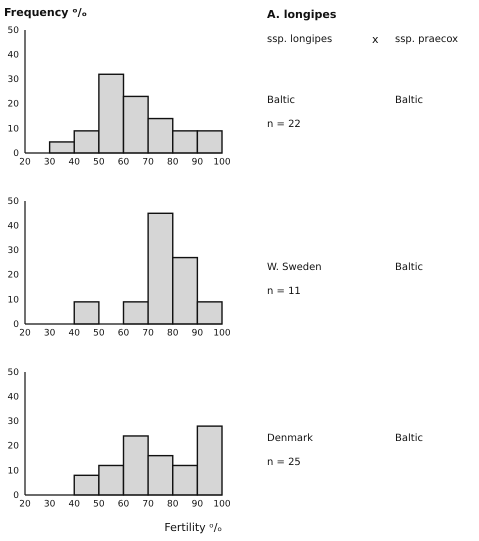 The height and width of the screenshot is (541, 479). I want to click on text: ssp. longipes, so click(299, 39).